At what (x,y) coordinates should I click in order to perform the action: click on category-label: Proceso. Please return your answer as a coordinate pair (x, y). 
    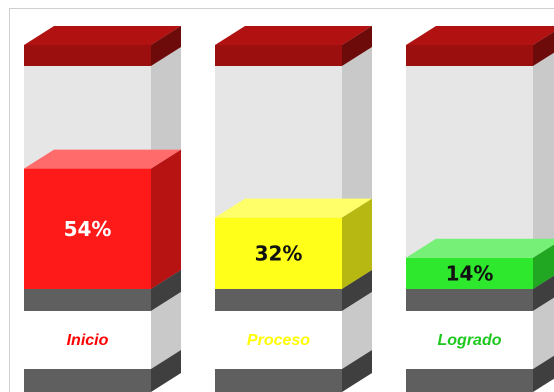
    Looking at the image, I should click on (278, 340).